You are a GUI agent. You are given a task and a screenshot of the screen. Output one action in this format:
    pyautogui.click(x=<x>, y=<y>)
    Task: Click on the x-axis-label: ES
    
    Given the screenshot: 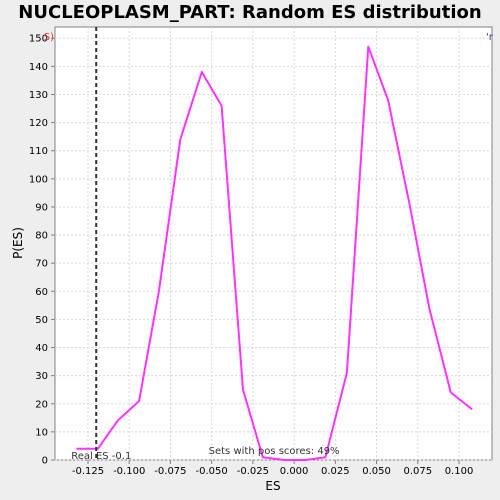 What is the action you would take?
    pyautogui.click(x=272, y=486)
    